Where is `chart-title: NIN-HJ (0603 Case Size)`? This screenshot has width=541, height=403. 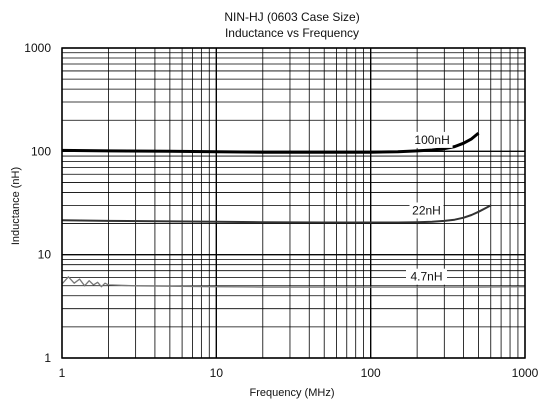 chart-title: NIN-HJ (0603 Case Size) is located at coordinates (291, 17).